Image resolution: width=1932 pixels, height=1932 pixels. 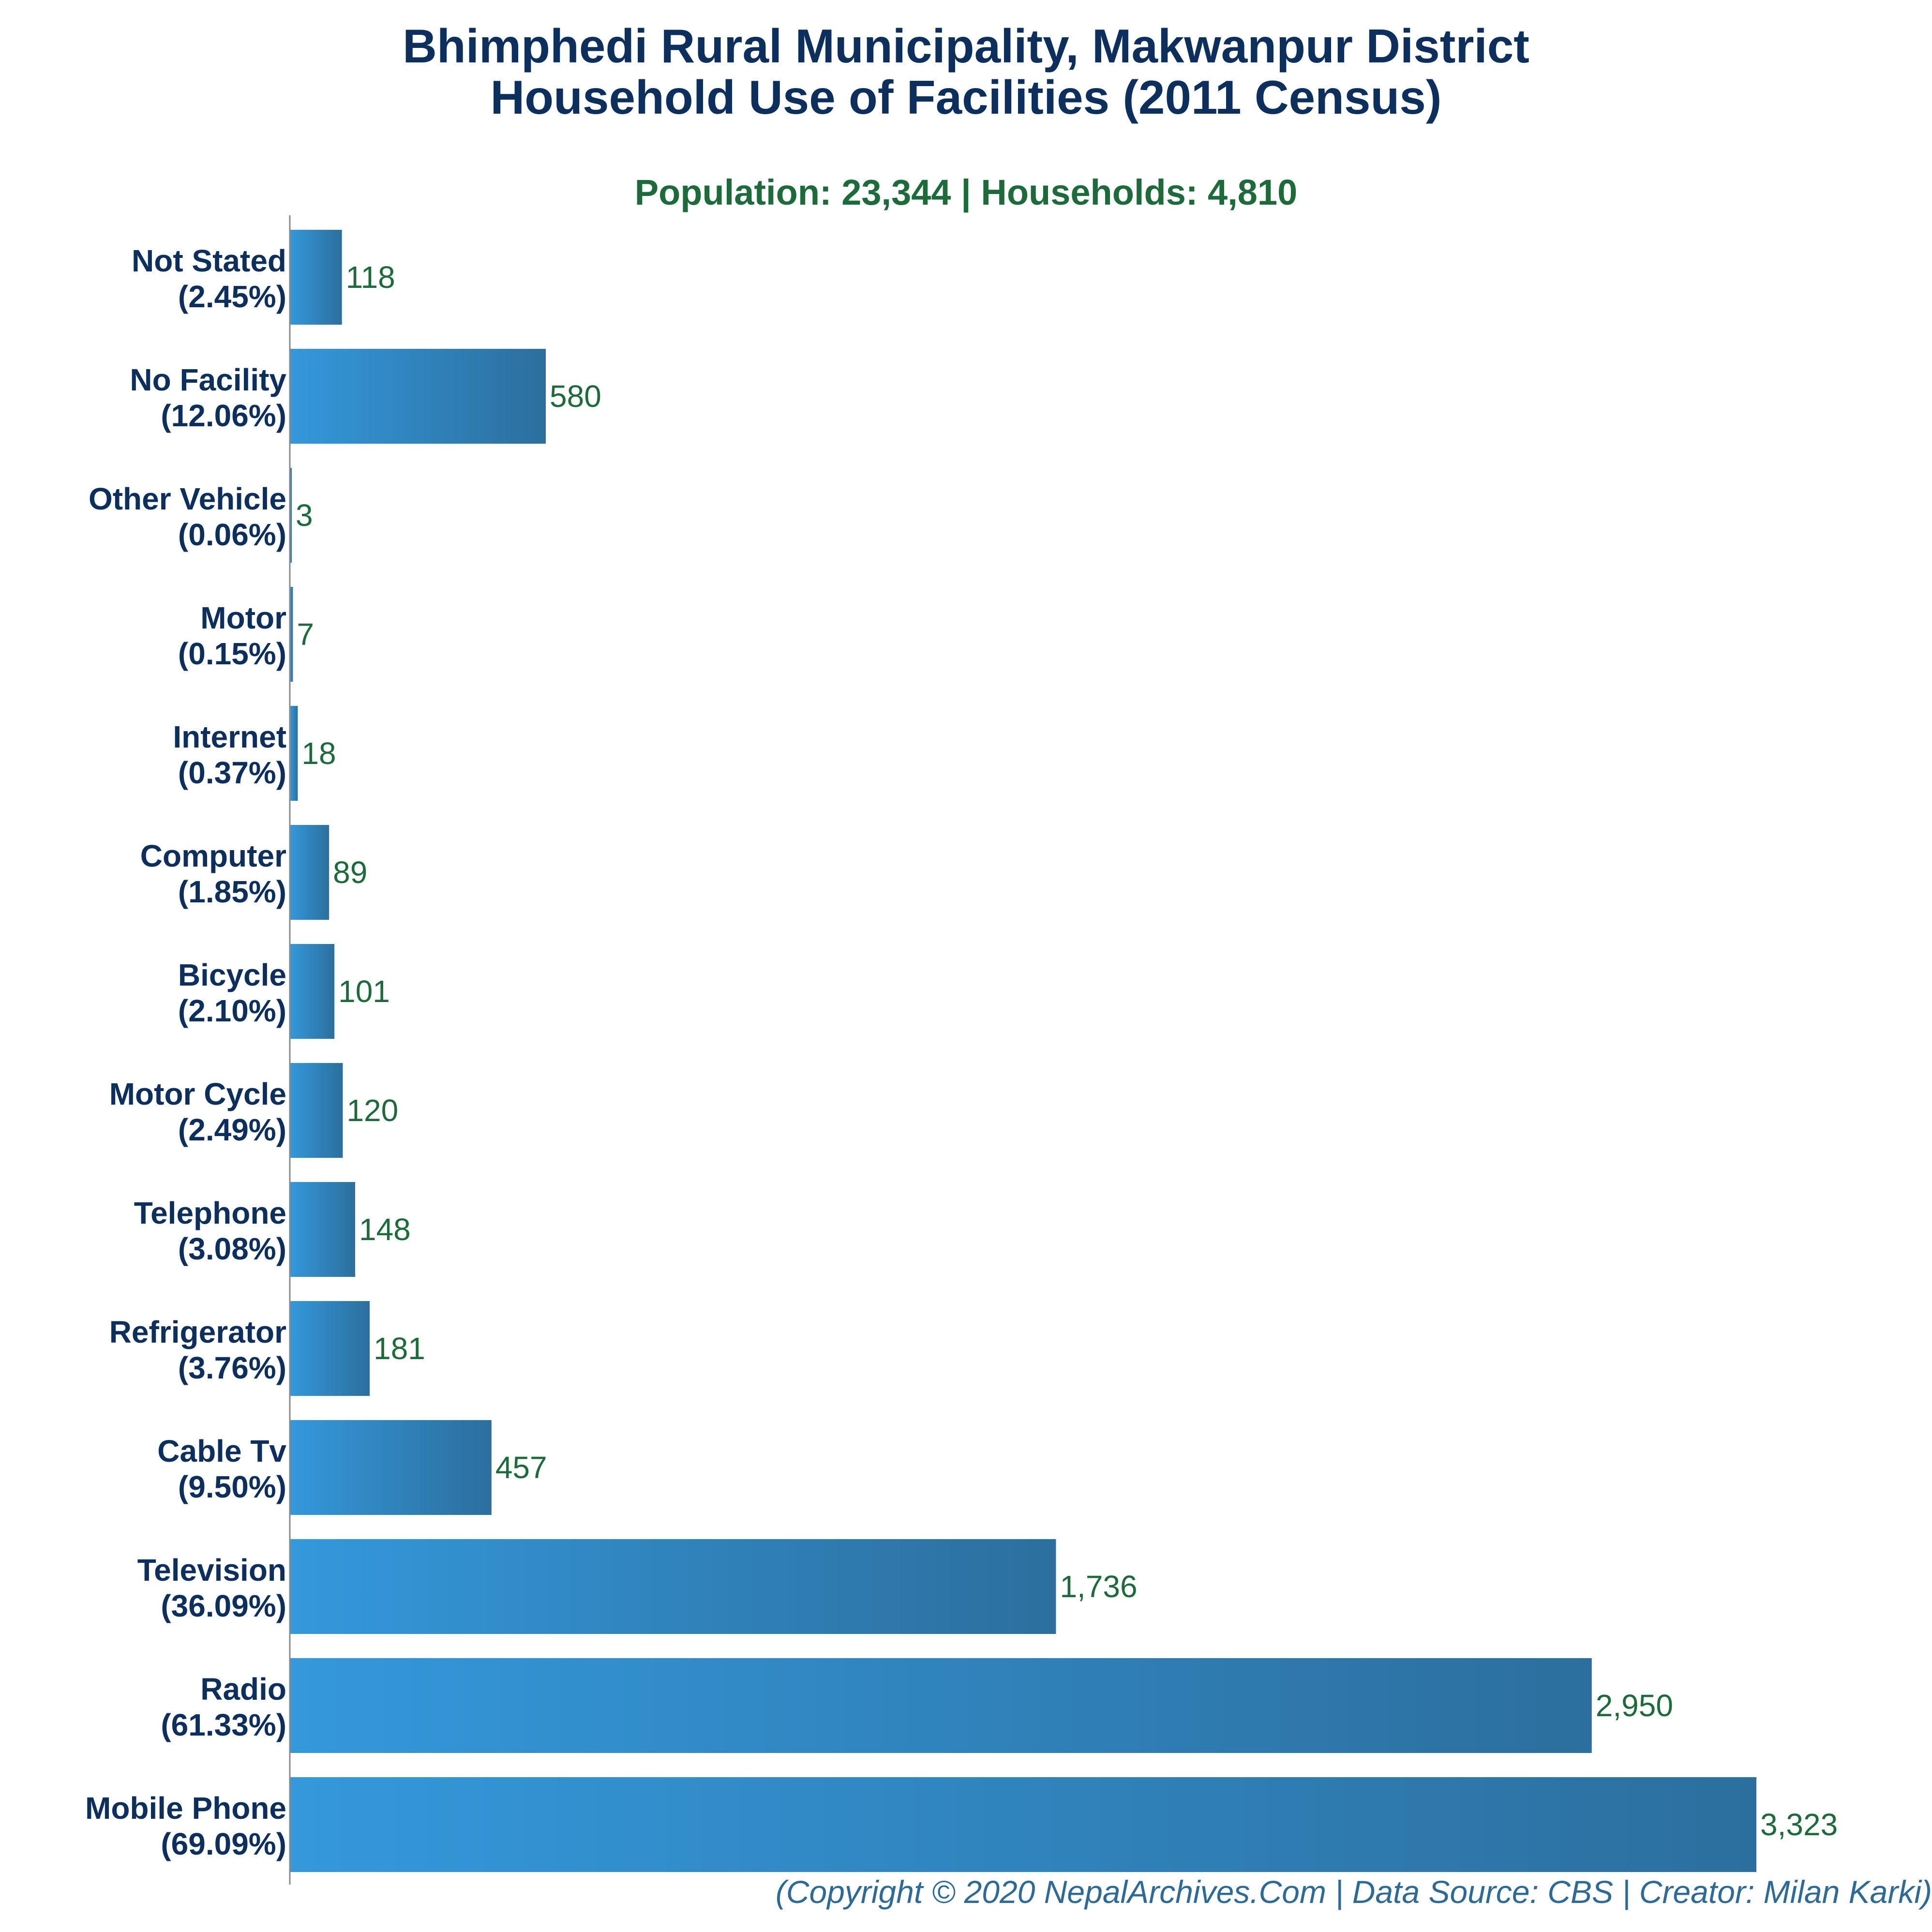 What do you see at coordinates (197, 1332) in the screenshot?
I see `category-label-refrigerator: Refrigerator` at bounding box center [197, 1332].